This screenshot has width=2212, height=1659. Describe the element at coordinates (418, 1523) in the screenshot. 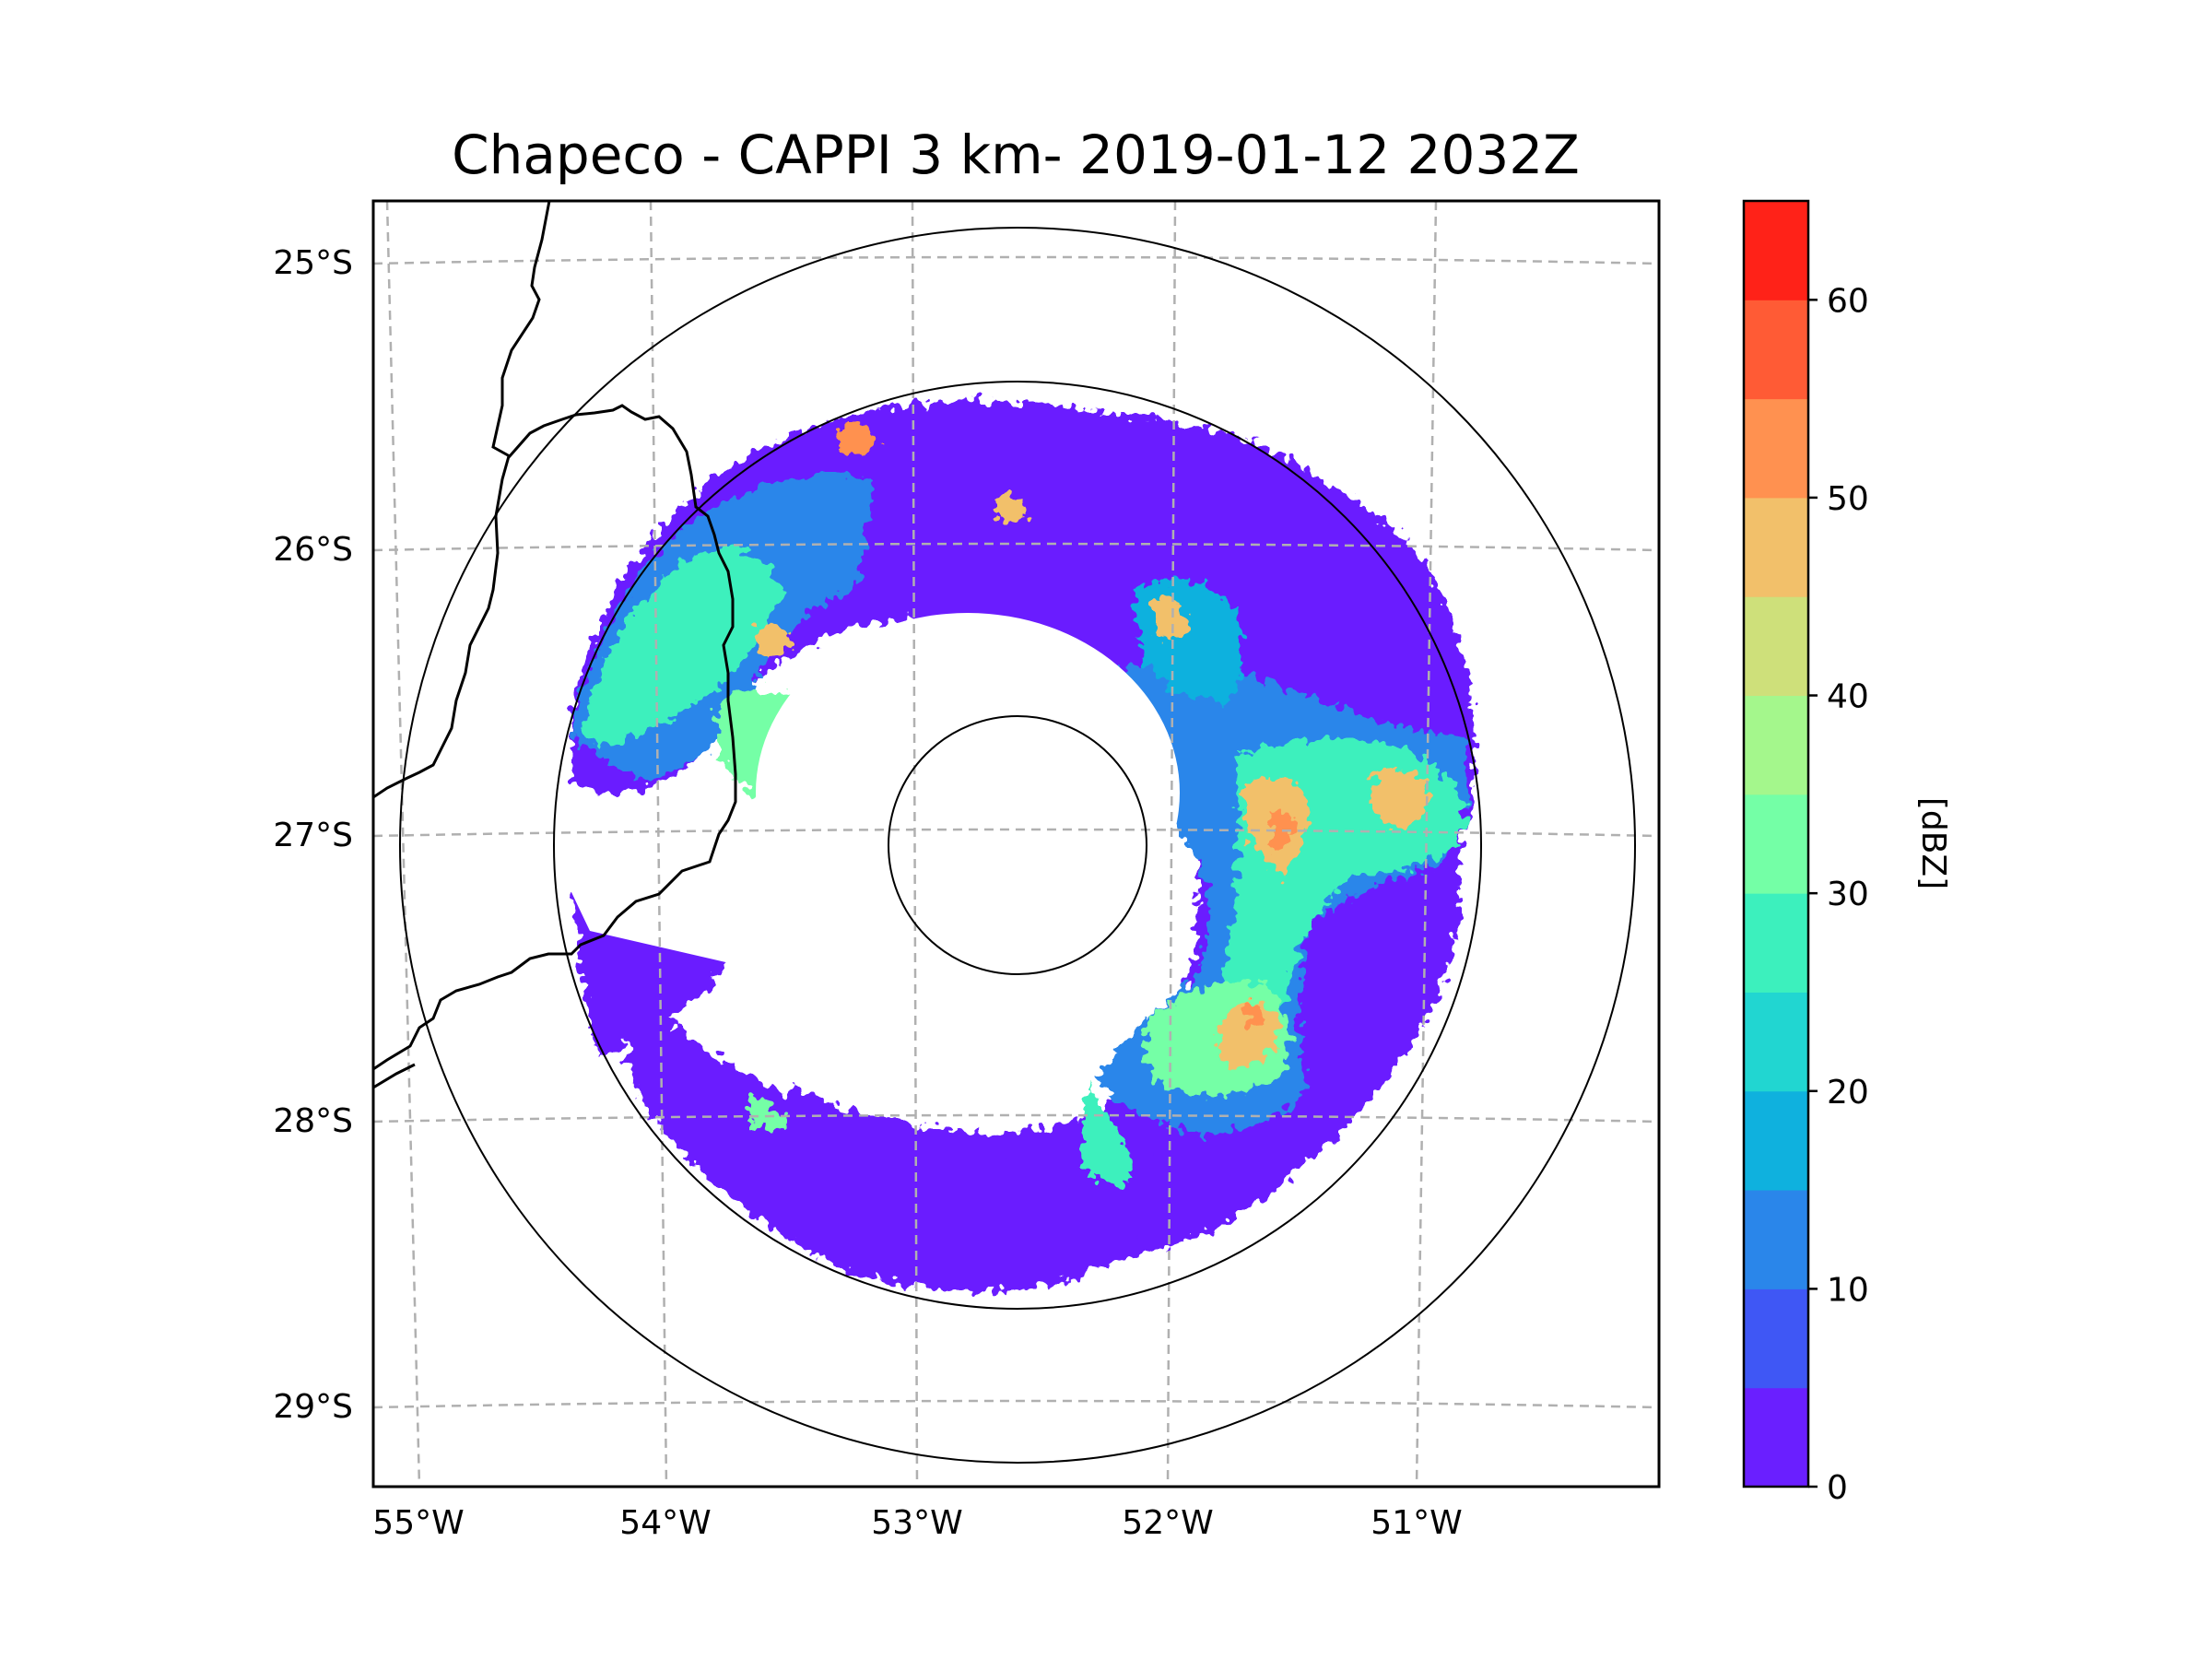

I see `x-tick-label: 55°W` at that location.